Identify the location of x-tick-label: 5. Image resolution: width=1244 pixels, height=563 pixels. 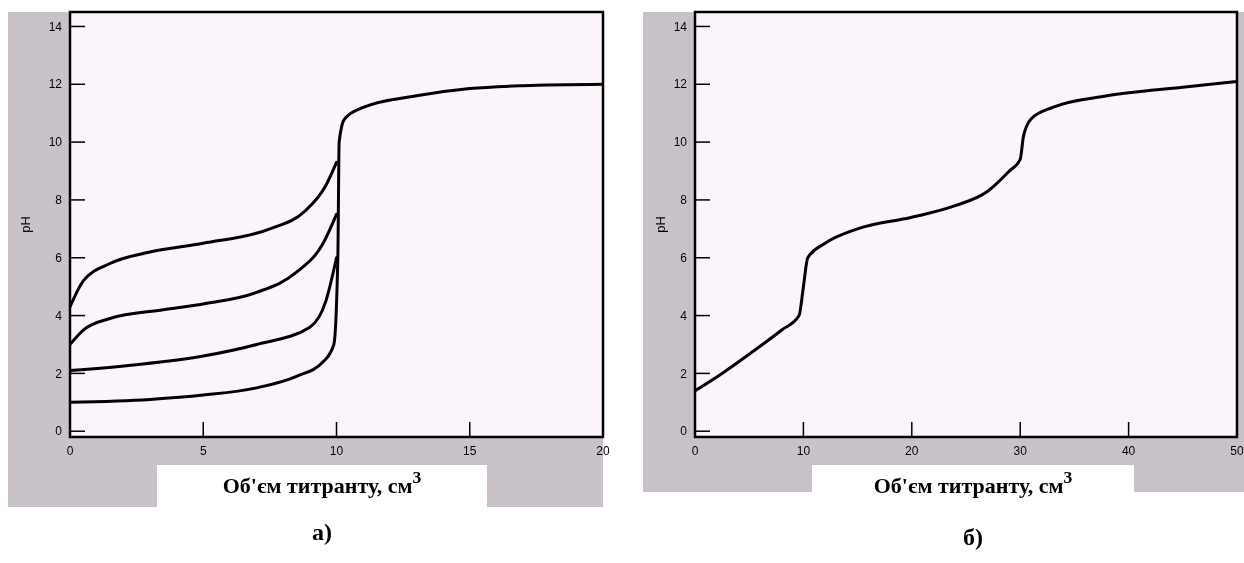
(203, 451).